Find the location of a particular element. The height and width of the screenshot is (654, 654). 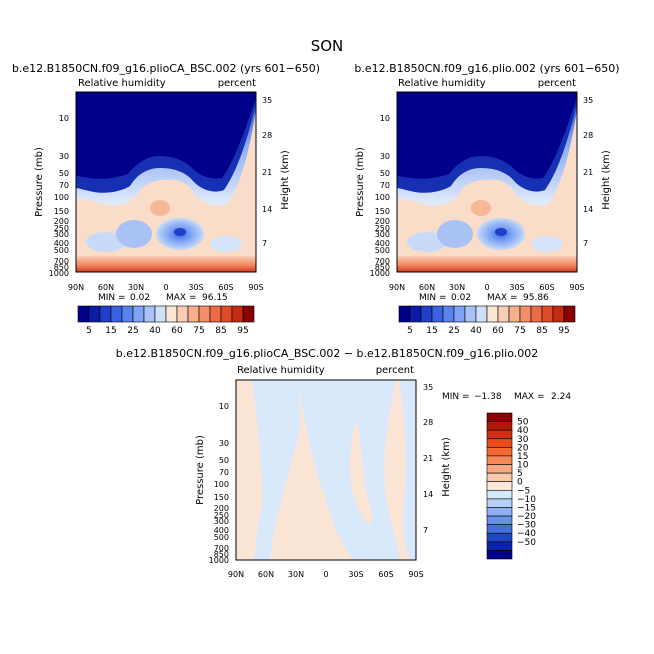

panel-1-ytick-150: 150 is located at coordinates (61, 211).